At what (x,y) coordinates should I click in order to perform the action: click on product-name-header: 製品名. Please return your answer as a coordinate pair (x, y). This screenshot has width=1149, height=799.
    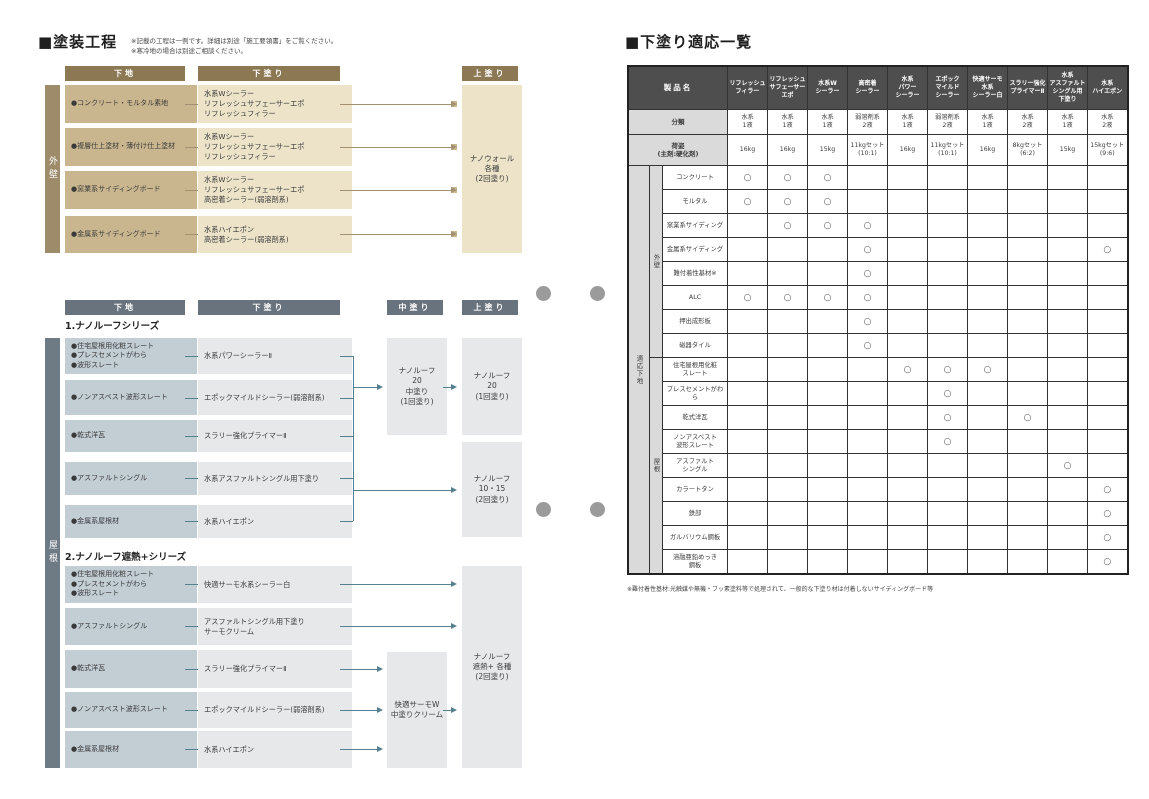
    Looking at the image, I should click on (677, 87).